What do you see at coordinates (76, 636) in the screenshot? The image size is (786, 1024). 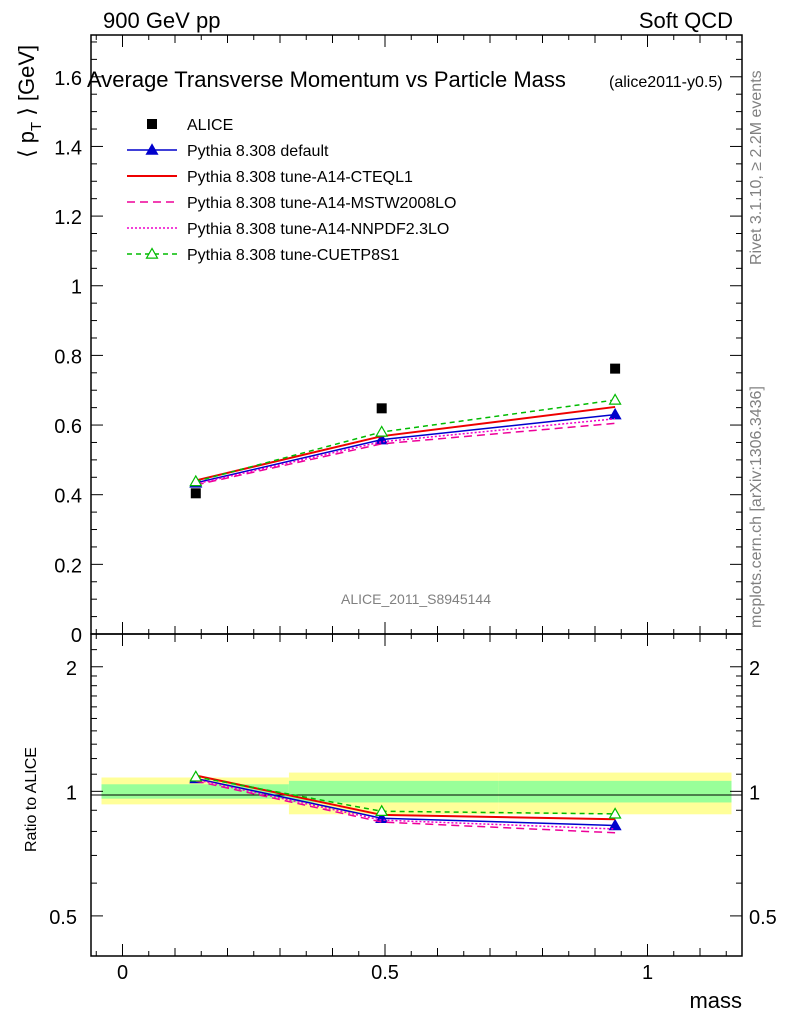 I see `main-ytick-label: 0` at bounding box center [76, 636].